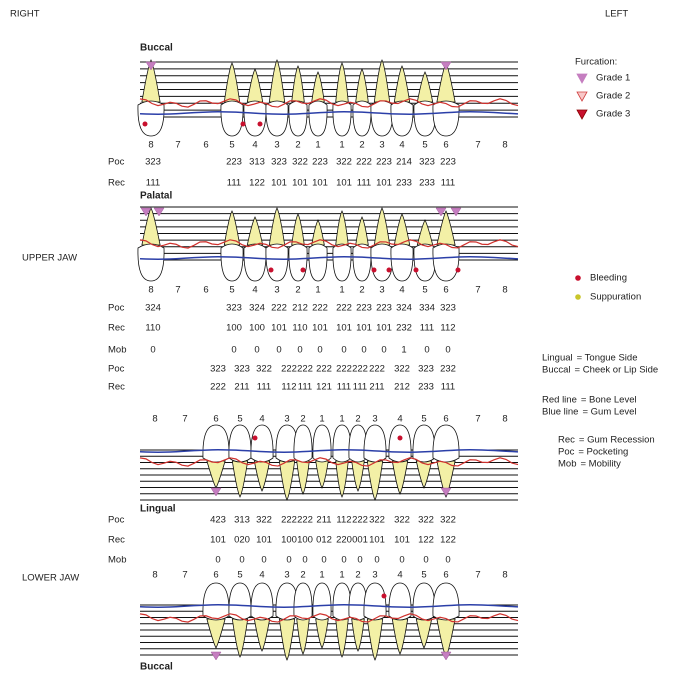 The image size is (680, 685). I want to click on row-cell: 122, so click(257, 183).